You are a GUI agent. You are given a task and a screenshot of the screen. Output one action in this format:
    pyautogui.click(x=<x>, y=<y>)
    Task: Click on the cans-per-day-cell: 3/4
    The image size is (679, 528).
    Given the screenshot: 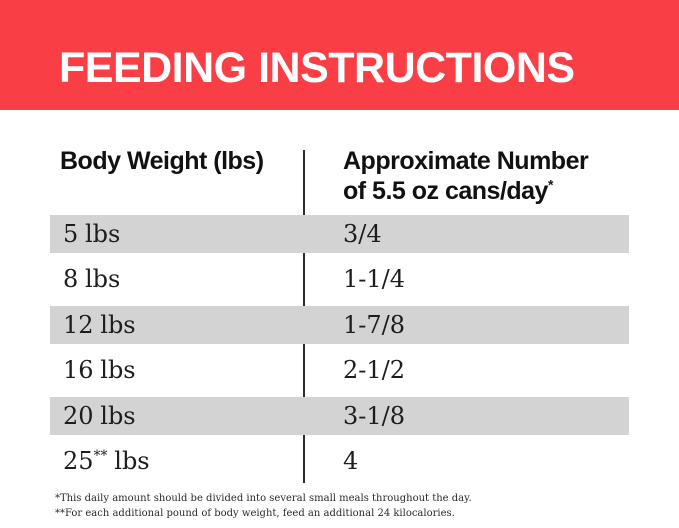 What is the action you would take?
    pyautogui.click(x=342, y=234)
    